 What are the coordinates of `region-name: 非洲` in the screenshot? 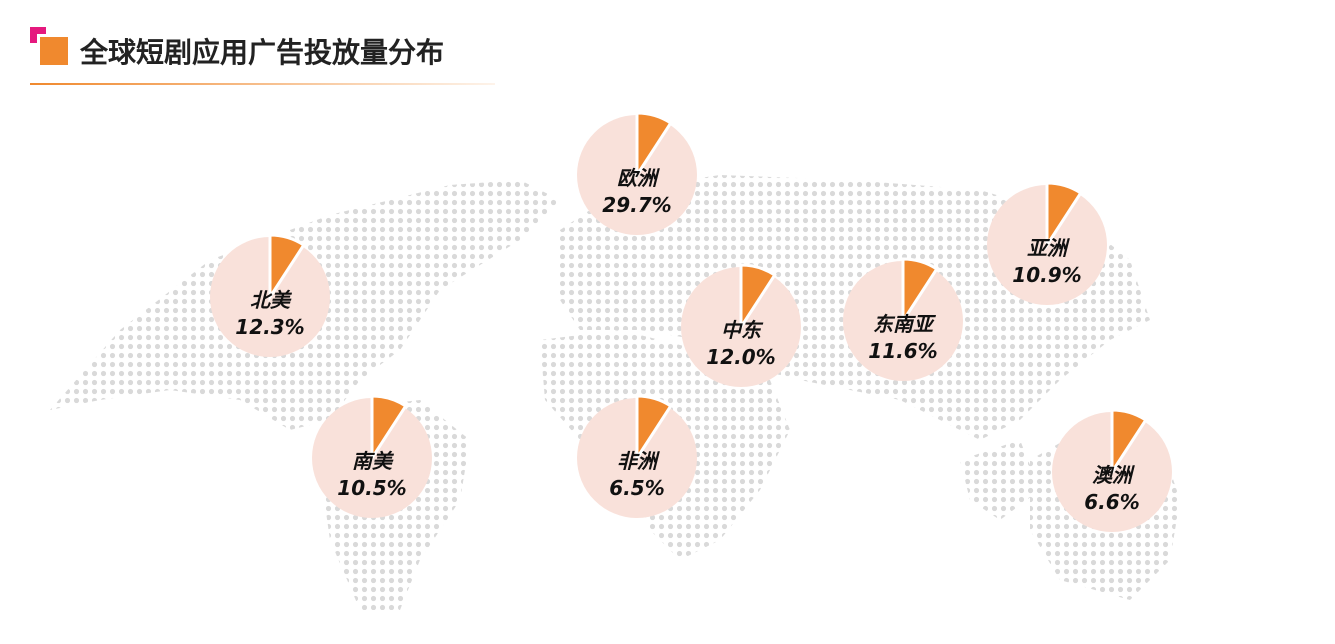 It's located at (638, 461).